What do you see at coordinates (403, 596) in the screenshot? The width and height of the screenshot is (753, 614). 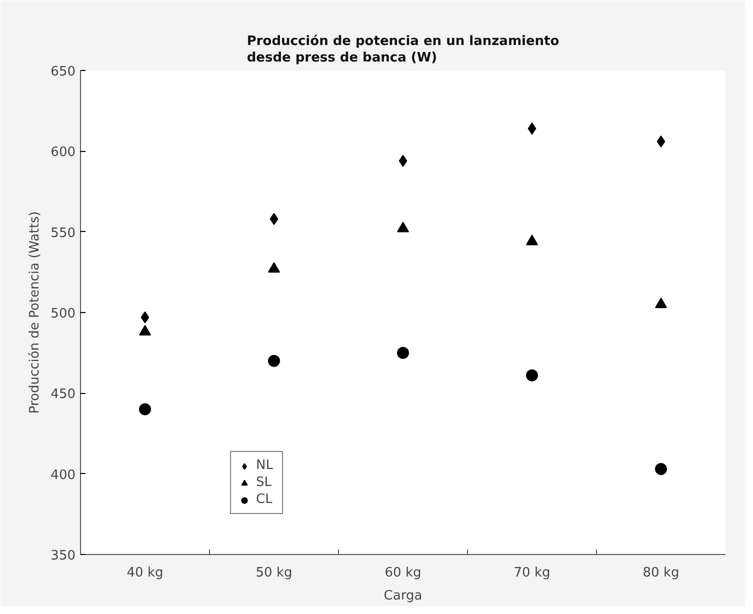 I see `x-axis-title: Carga` at bounding box center [403, 596].